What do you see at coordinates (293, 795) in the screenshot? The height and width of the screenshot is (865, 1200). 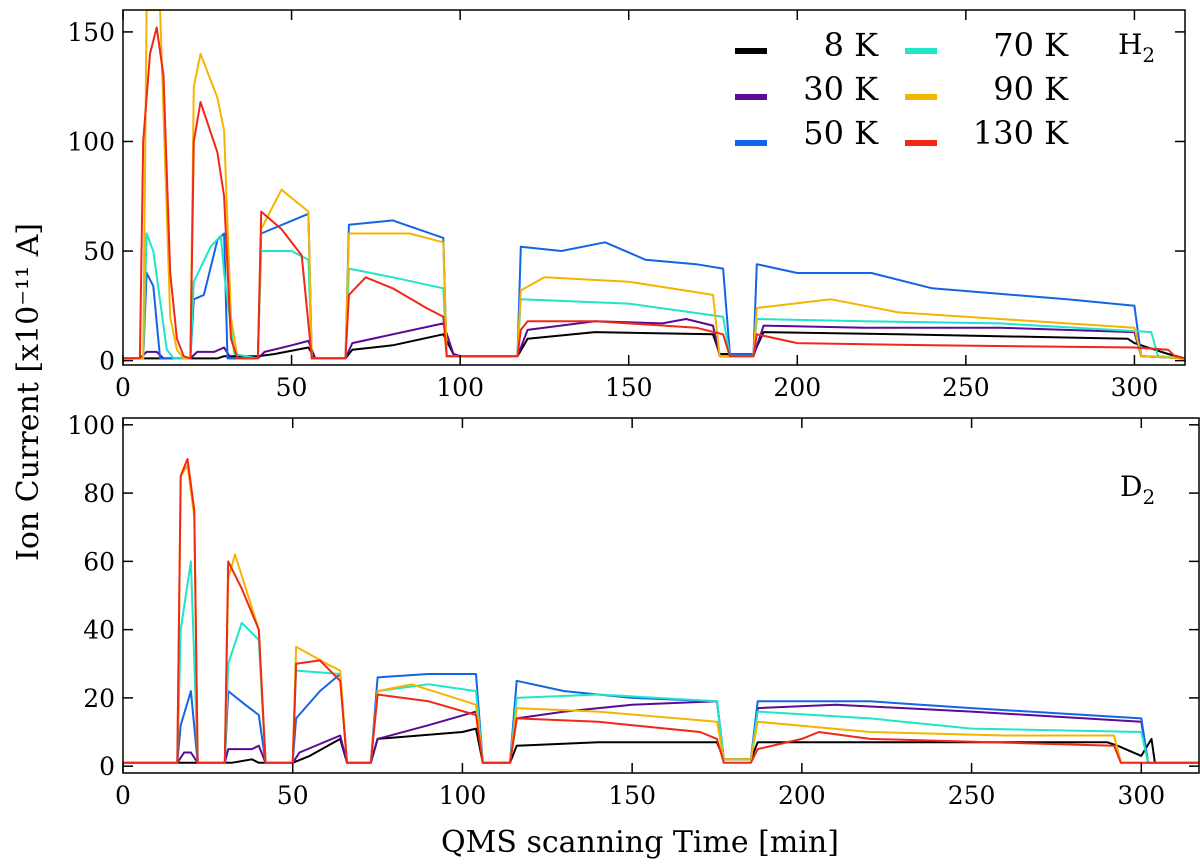 I see `bottom-x-tick-label: 50` at bounding box center [293, 795].